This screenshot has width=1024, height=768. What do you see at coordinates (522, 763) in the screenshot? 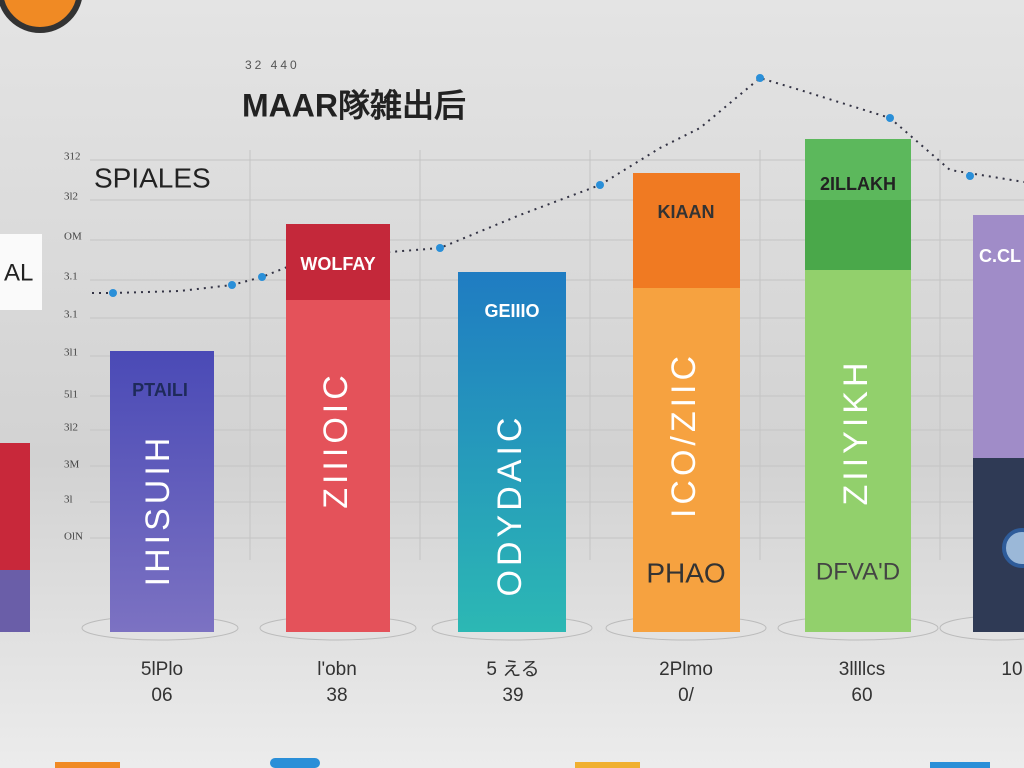
I see `bottom-strip` at bounding box center [522, 763].